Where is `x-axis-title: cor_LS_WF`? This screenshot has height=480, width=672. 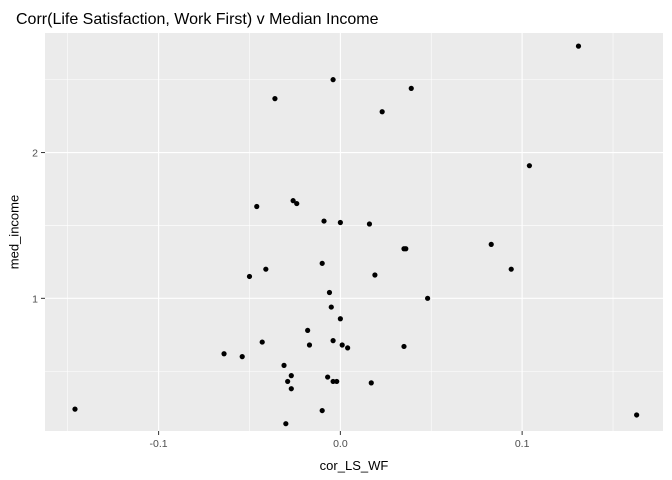
x-axis-title: cor_LS_WF is located at coordinates (354, 465).